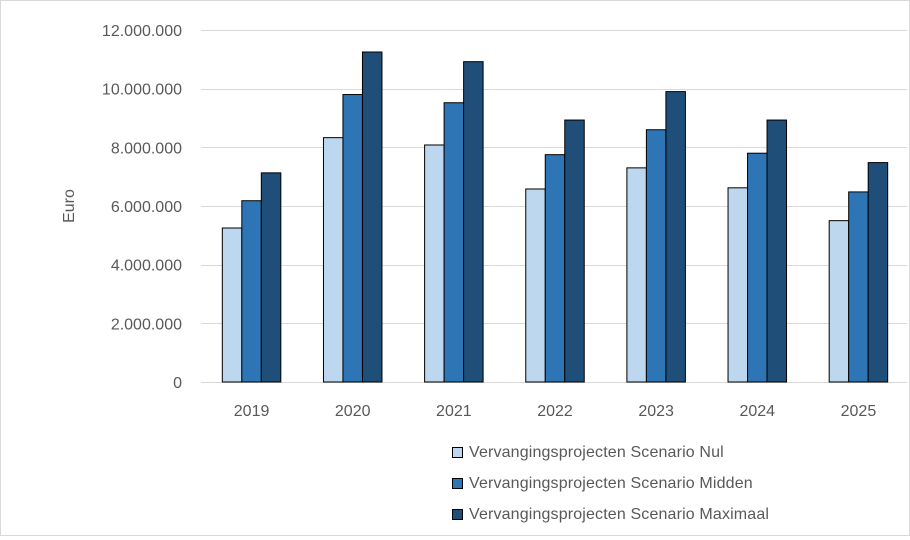  What do you see at coordinates (252, 411) in the screenshot?
I see `x-tick-label: 2019` at bounding box center [252, 411].